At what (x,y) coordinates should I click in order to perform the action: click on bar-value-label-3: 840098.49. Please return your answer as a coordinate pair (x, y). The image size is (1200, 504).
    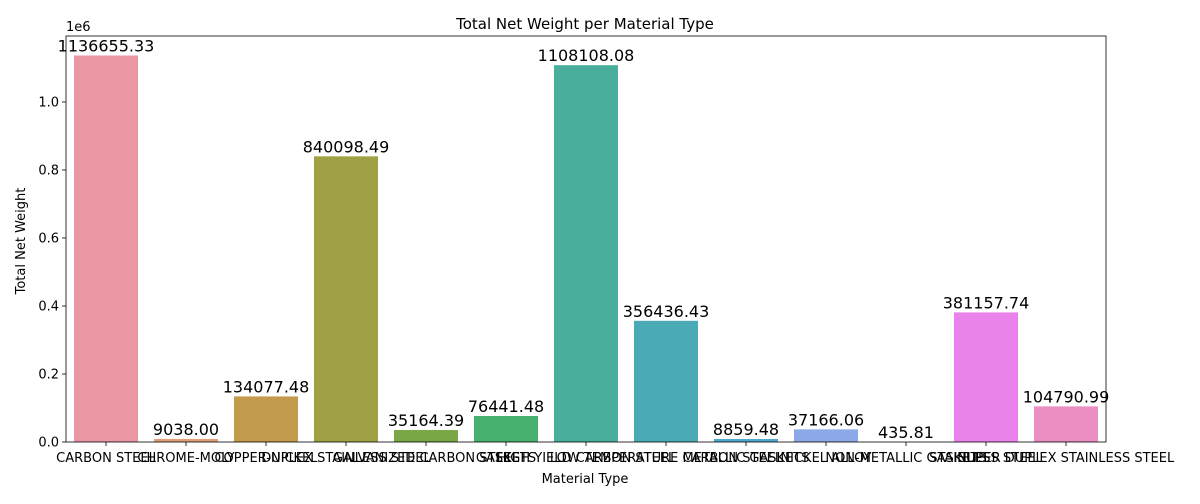
    Looking at the image, I should click on (346, 146).